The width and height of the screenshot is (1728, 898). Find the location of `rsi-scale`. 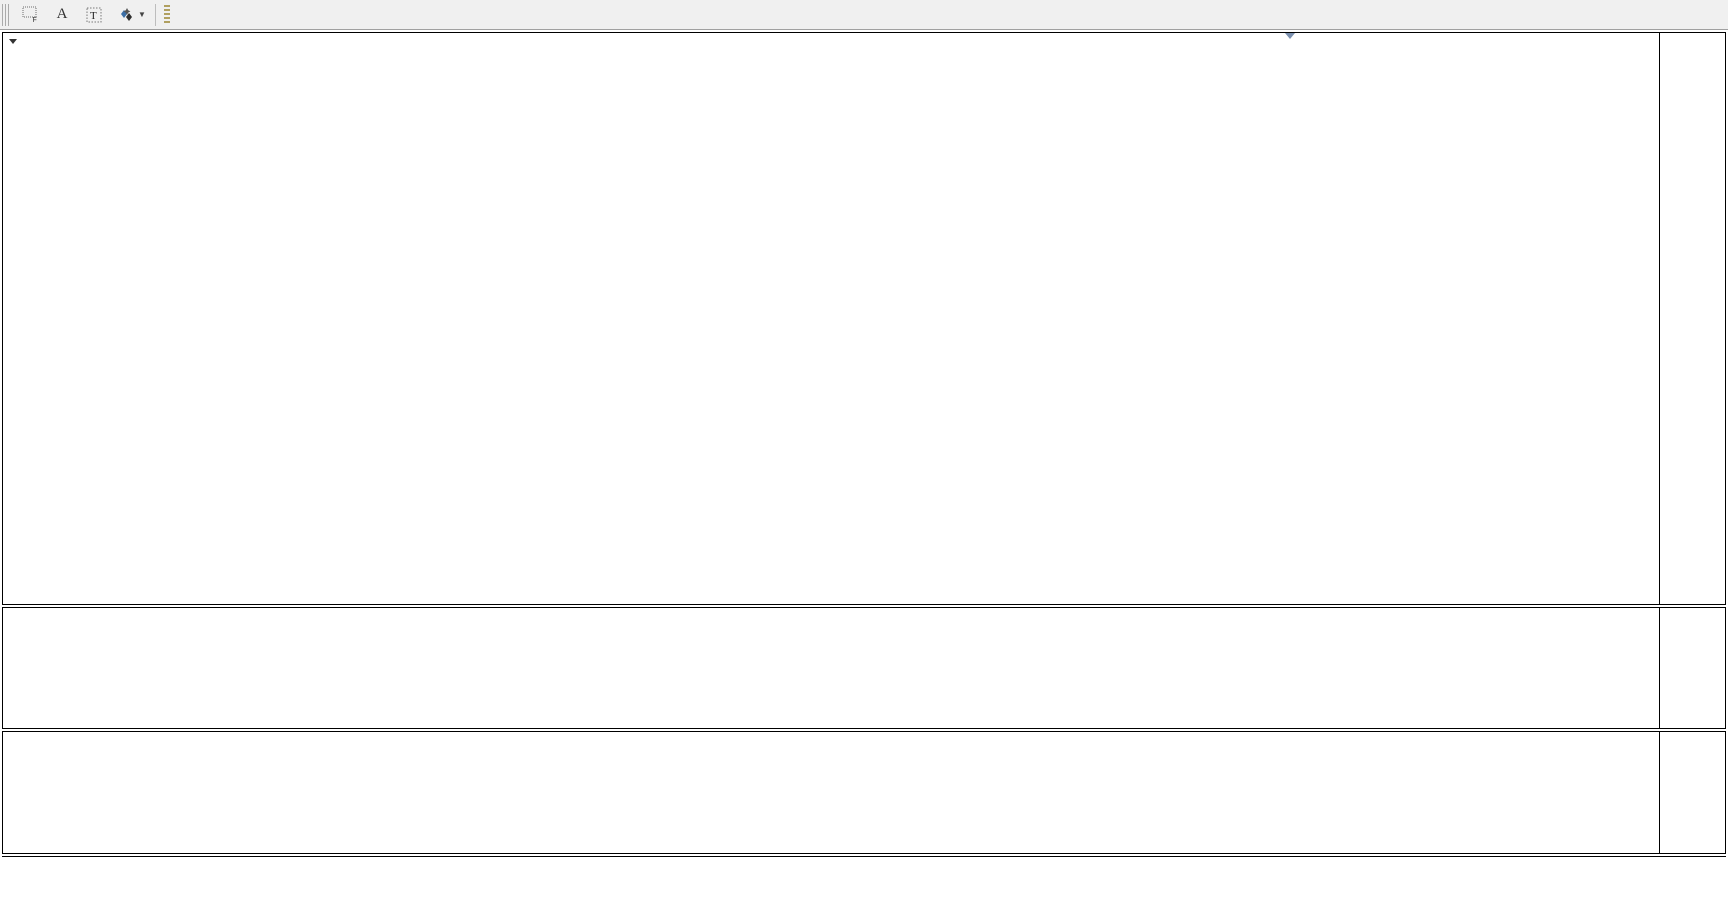

rsi-scale is located at coordinates (1692, 792).